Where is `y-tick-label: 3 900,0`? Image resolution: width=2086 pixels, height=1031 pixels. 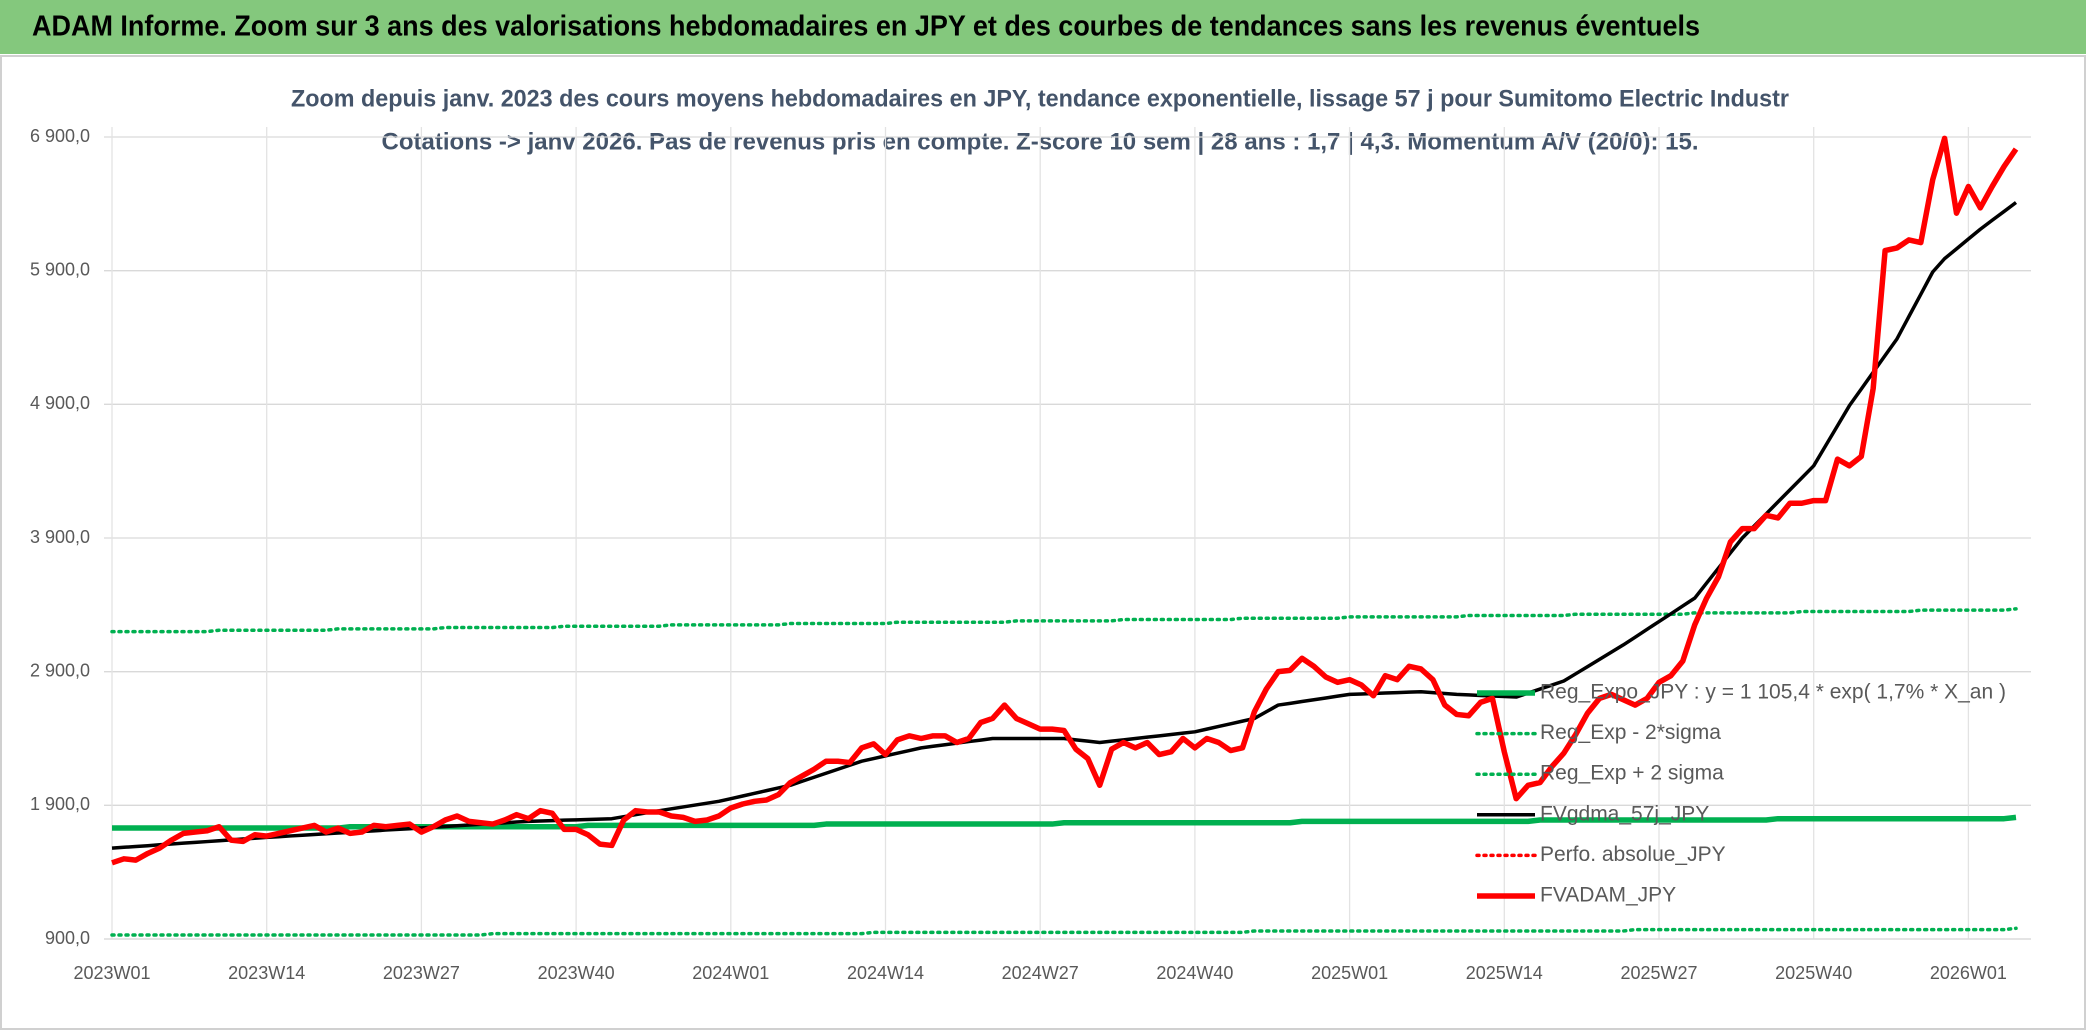
y-tick-label: 3 900,0 is located at coordinates (60, 537).